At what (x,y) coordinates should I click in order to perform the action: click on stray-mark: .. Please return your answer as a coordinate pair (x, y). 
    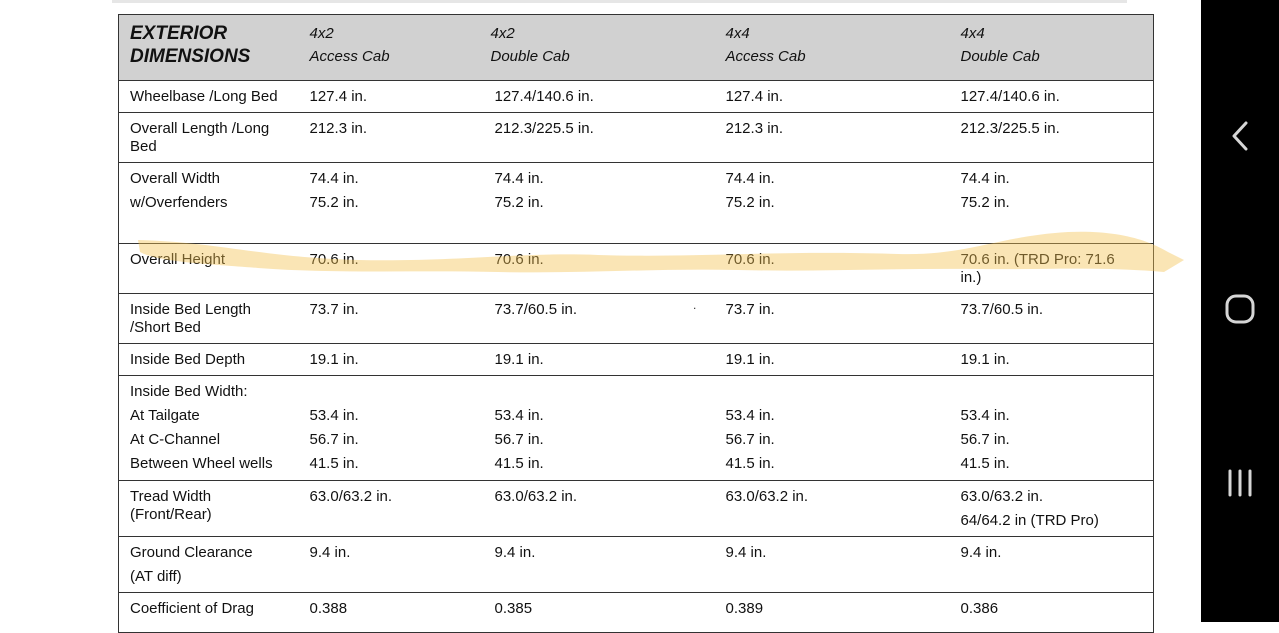
    Looking at the image, I should click on (695, 305).